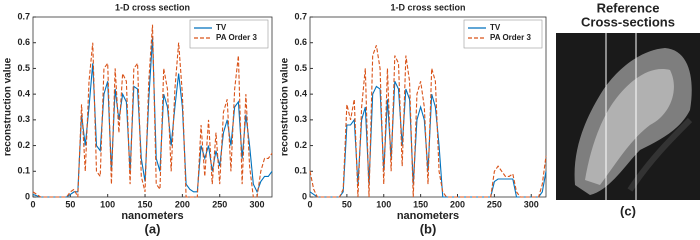  I want to click on caption: (b), so click(428, 228).